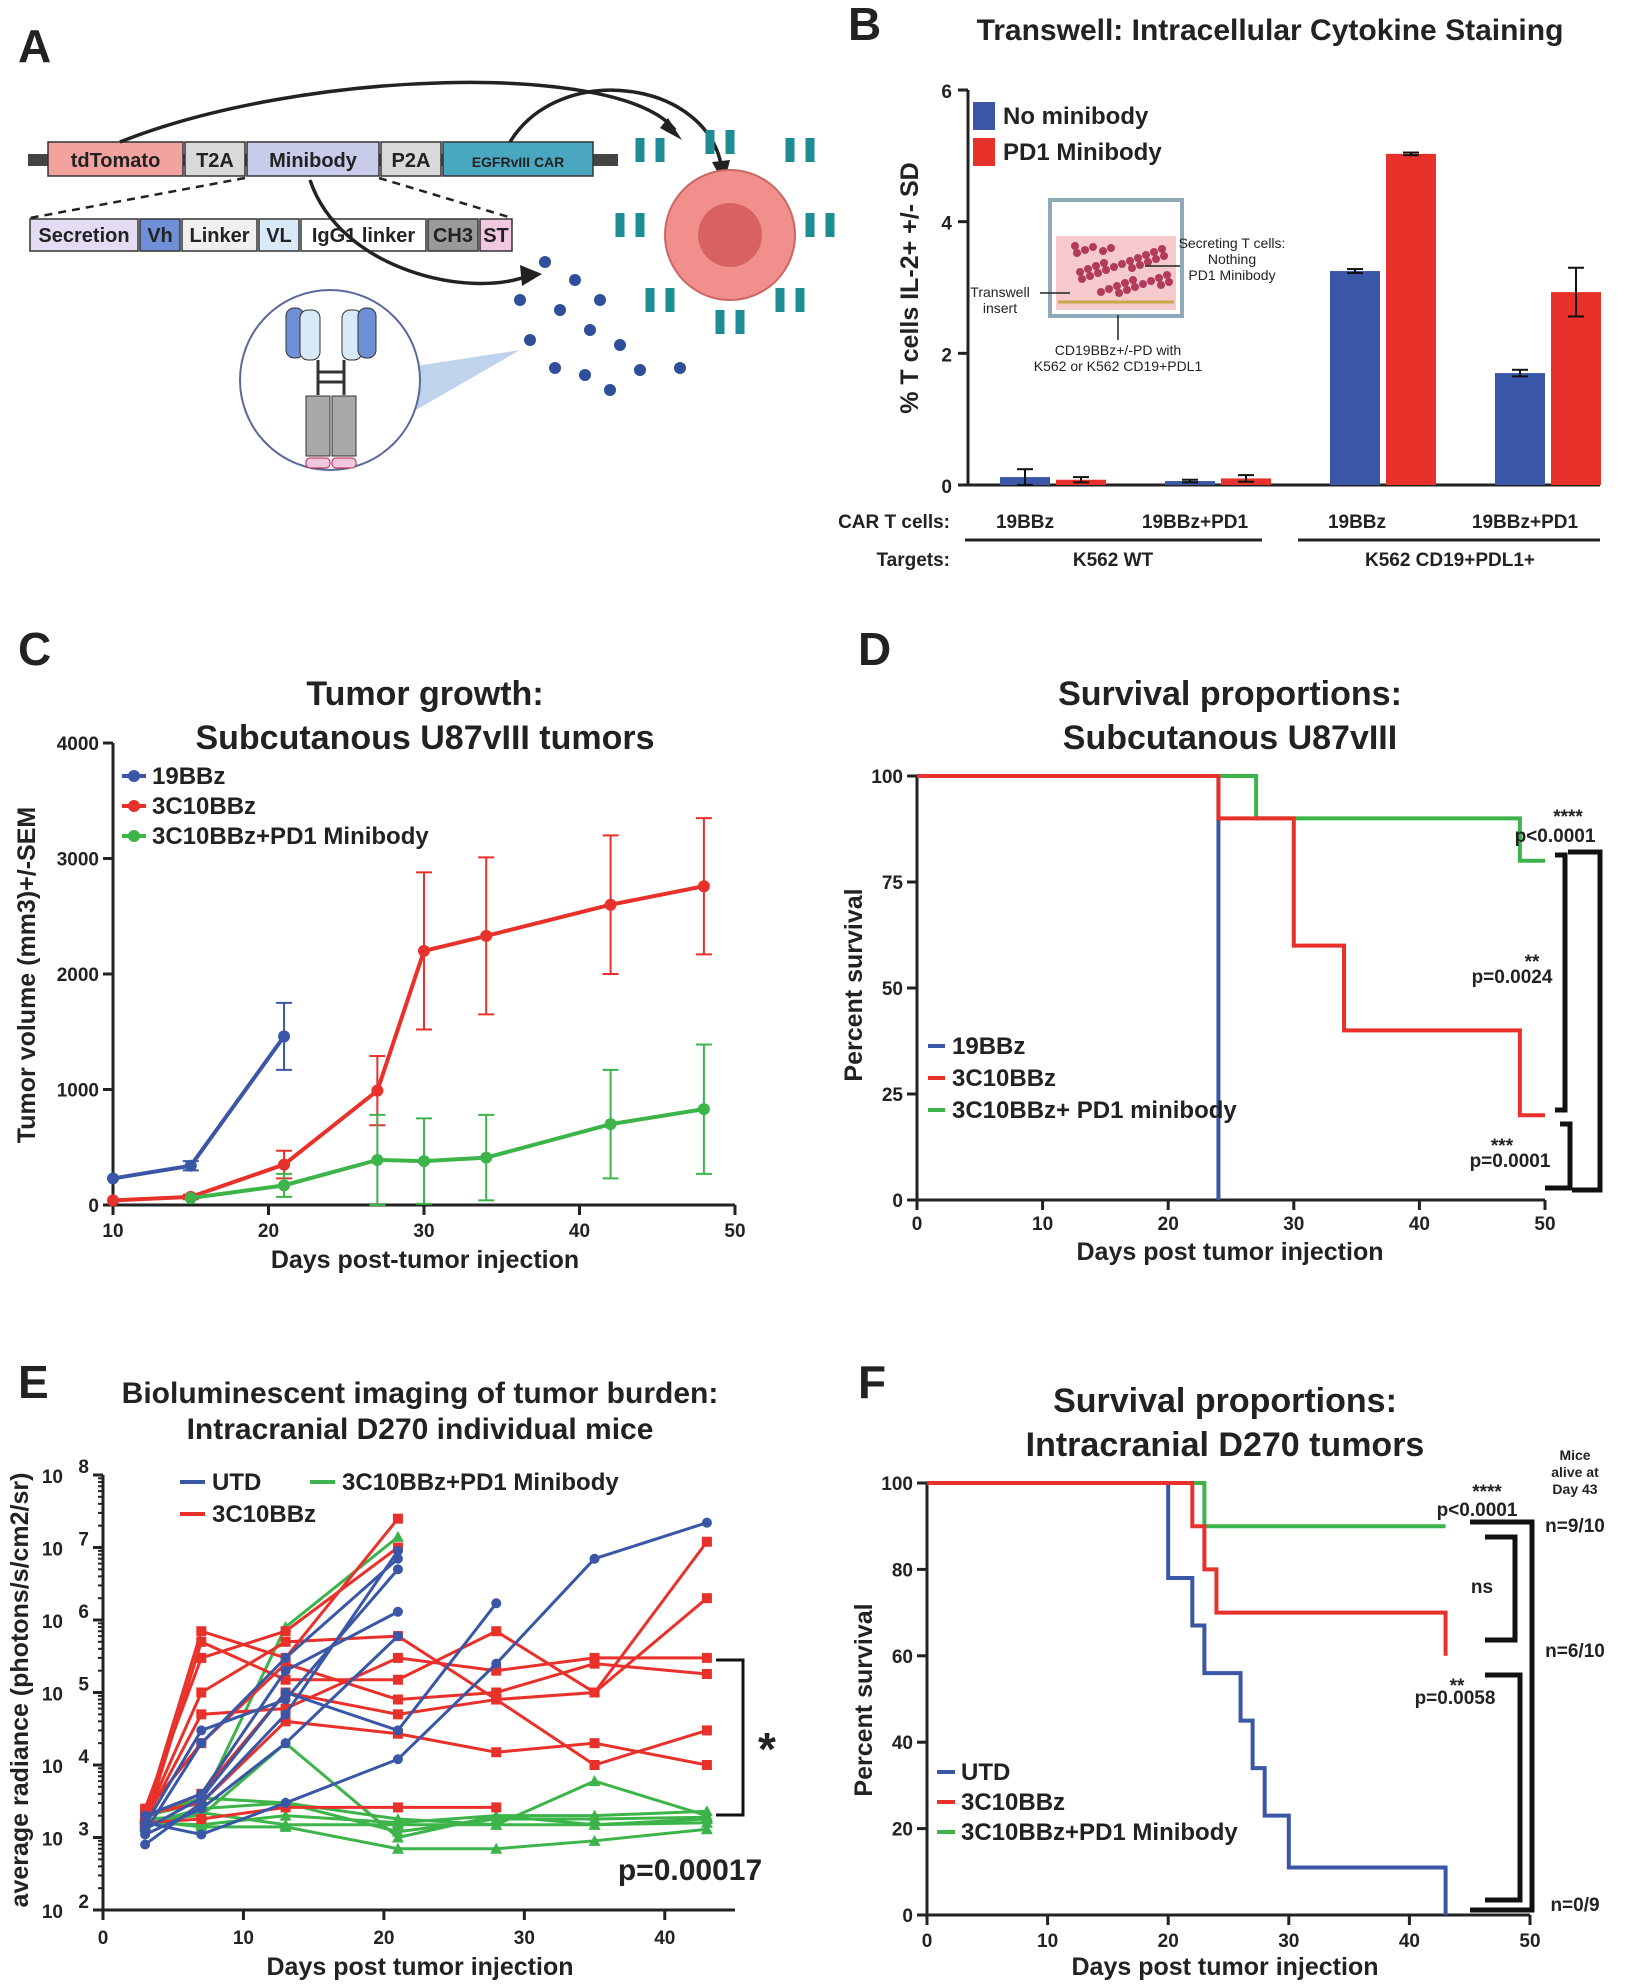 This screenshot has height=1988, width=1642. Describe the element at coordinates (988, 1046) in the screenshot. I see `d-legend-label: 19BBz` at that location.